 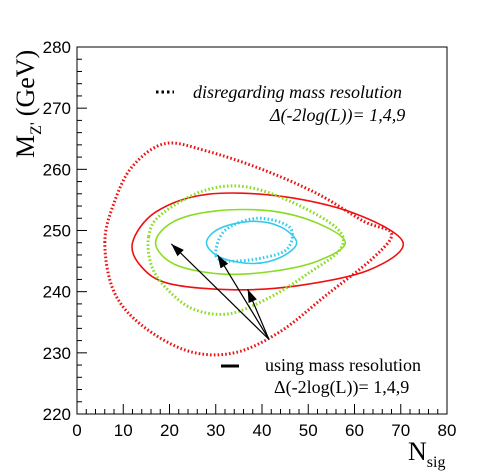 I want to click on x-tick-label: 30, so click(x=215, y=430).